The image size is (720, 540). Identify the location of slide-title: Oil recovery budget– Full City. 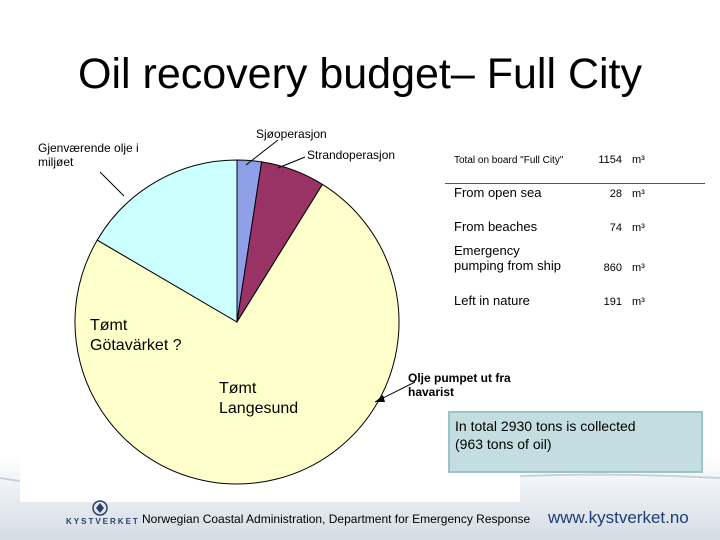
(360, 74).